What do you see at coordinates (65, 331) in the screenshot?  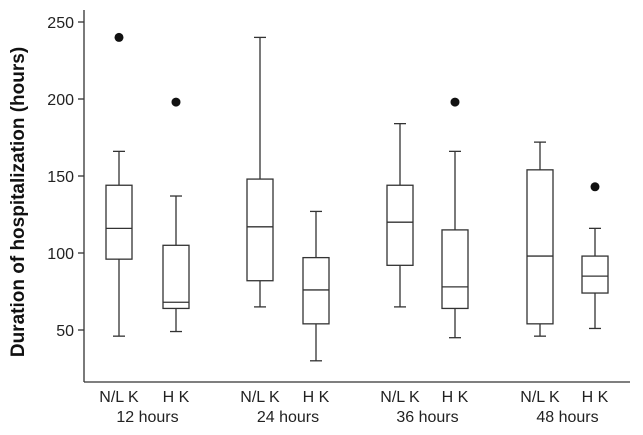 I see `y-tick-label-50: 50` at bounding box center [65, 331].